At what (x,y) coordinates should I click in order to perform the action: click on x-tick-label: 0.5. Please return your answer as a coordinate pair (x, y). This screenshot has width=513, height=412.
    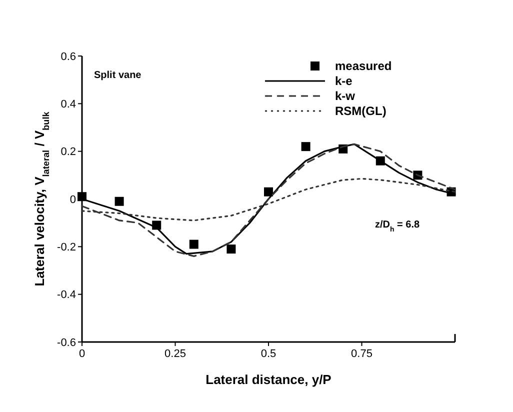
    Looking at the image, I should click on (268, 354).